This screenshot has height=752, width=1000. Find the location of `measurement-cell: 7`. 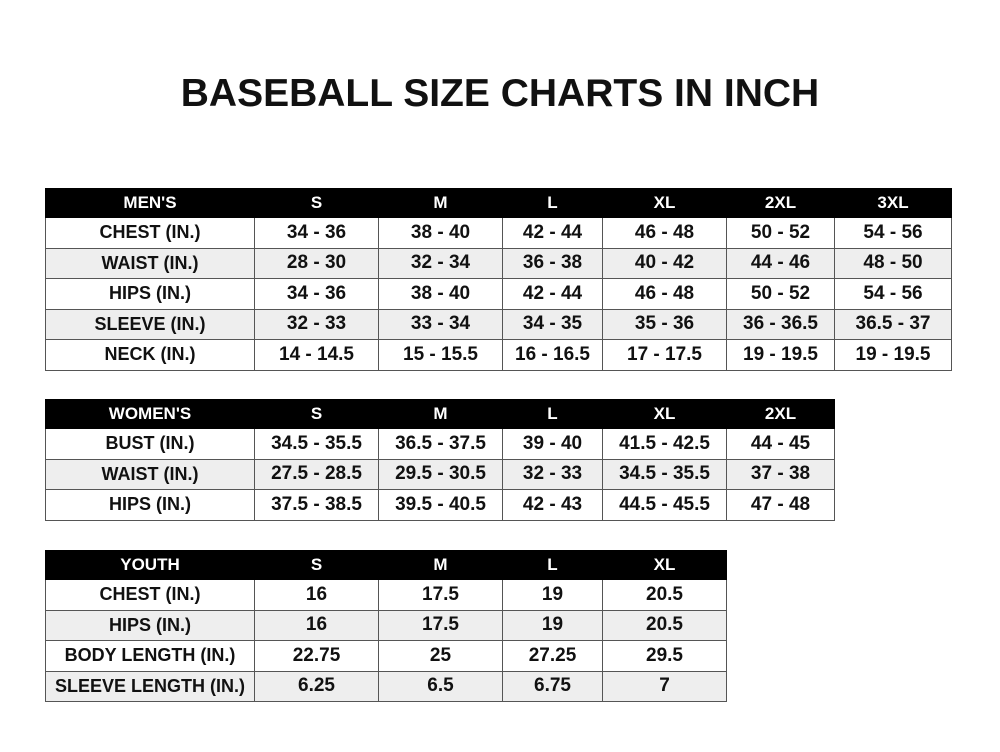

measurement-cell: 7 is located at coordinates (664, 686).